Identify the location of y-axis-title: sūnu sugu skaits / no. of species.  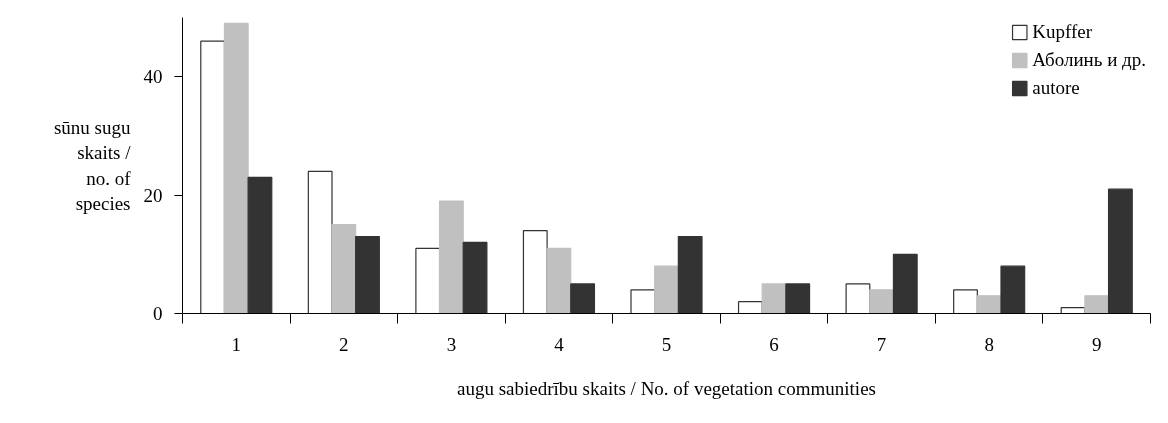
(92, 165).